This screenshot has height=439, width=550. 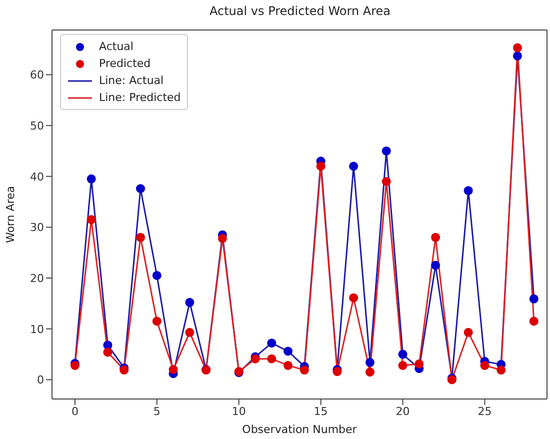 What do you see at coordinates (300, 11) in the screenshot?
I see `chart-title: Actual vs Predicted Worn Area` at bounding box center [300, 11].